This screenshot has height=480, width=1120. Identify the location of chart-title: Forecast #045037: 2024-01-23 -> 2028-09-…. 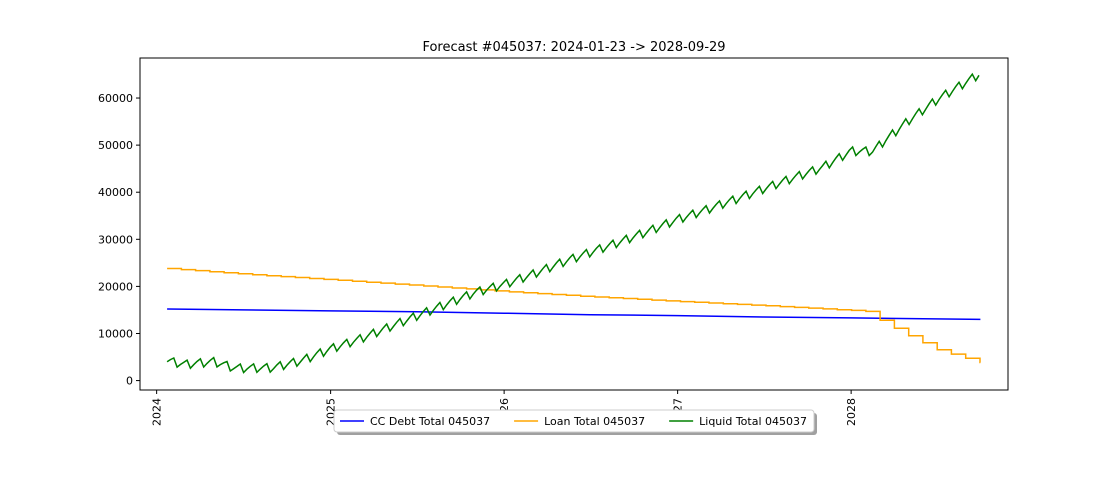
(573, 47).